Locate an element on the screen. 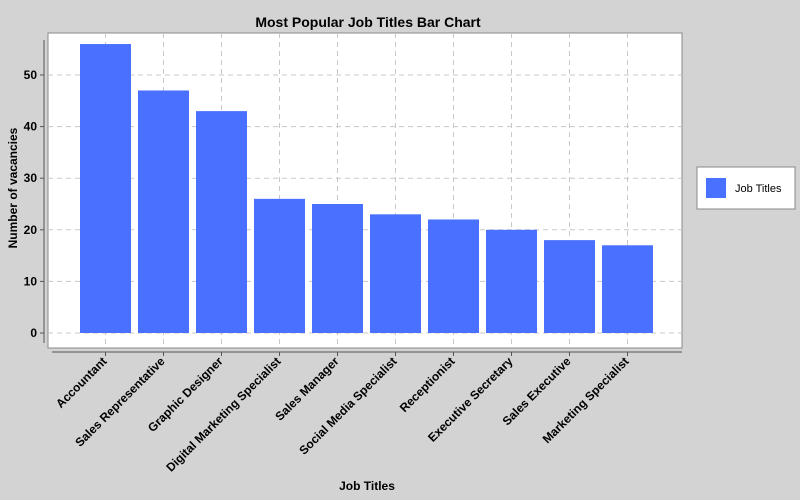 This screenshot has height=500, width=800. y-tick-label: 10 is located at coordinates (31, 281).